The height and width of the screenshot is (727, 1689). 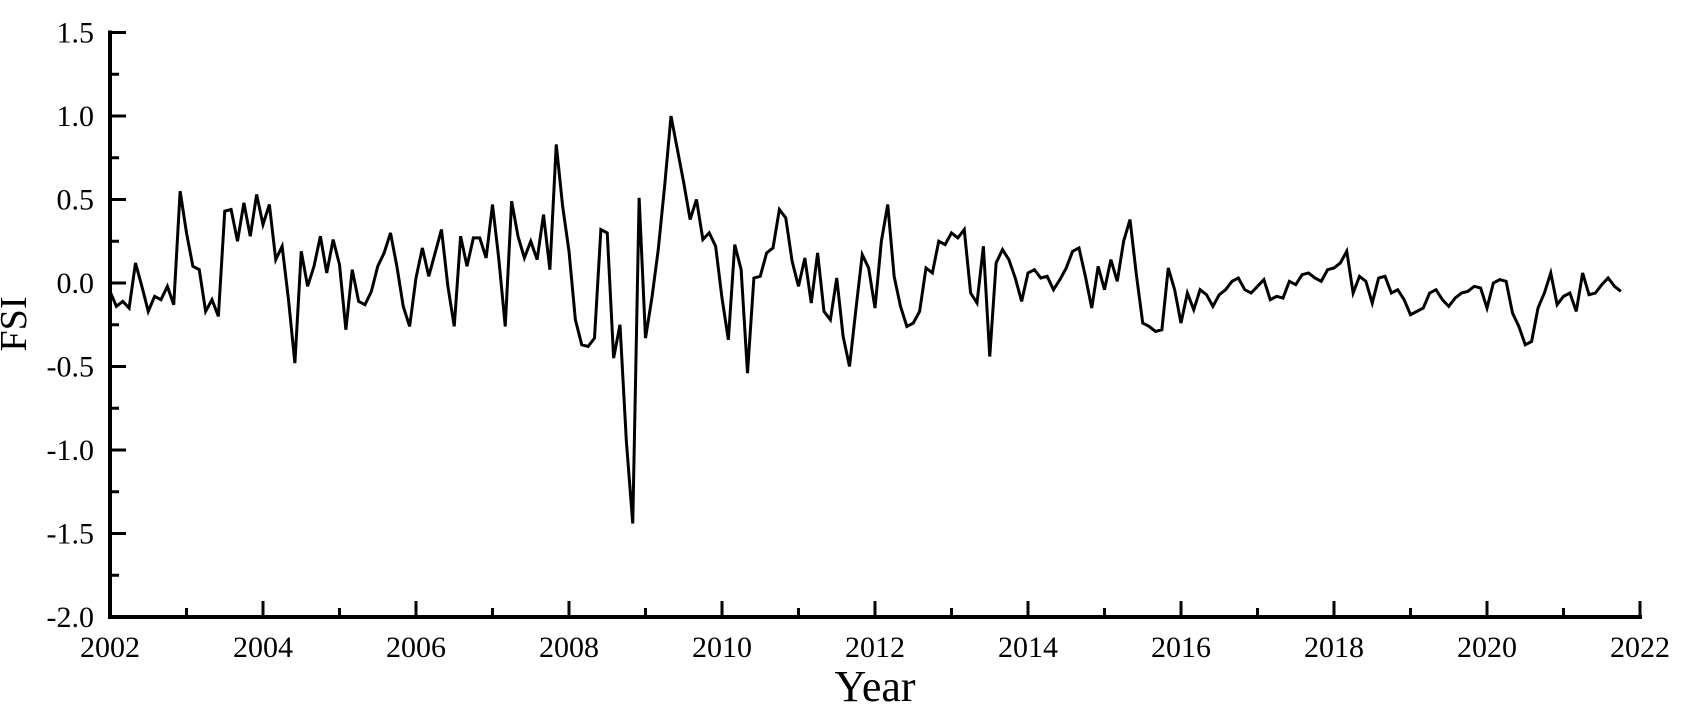 I want to click on y-tick-label: -2.0, so click(x=71, y=617).